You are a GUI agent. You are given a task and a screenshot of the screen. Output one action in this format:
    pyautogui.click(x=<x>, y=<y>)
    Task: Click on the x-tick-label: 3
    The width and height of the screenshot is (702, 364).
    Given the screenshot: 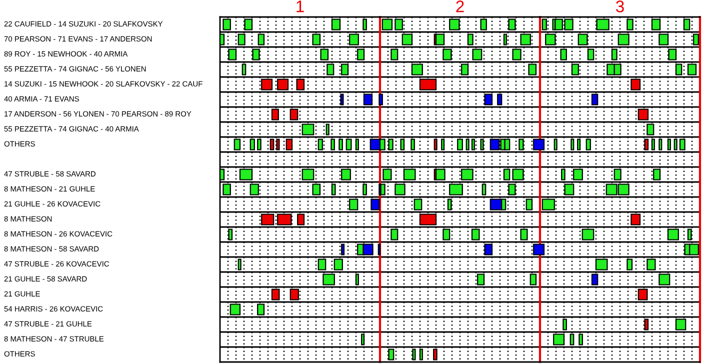 What is the action you would take?
    pyautogui.click(x=620, y=6)
    